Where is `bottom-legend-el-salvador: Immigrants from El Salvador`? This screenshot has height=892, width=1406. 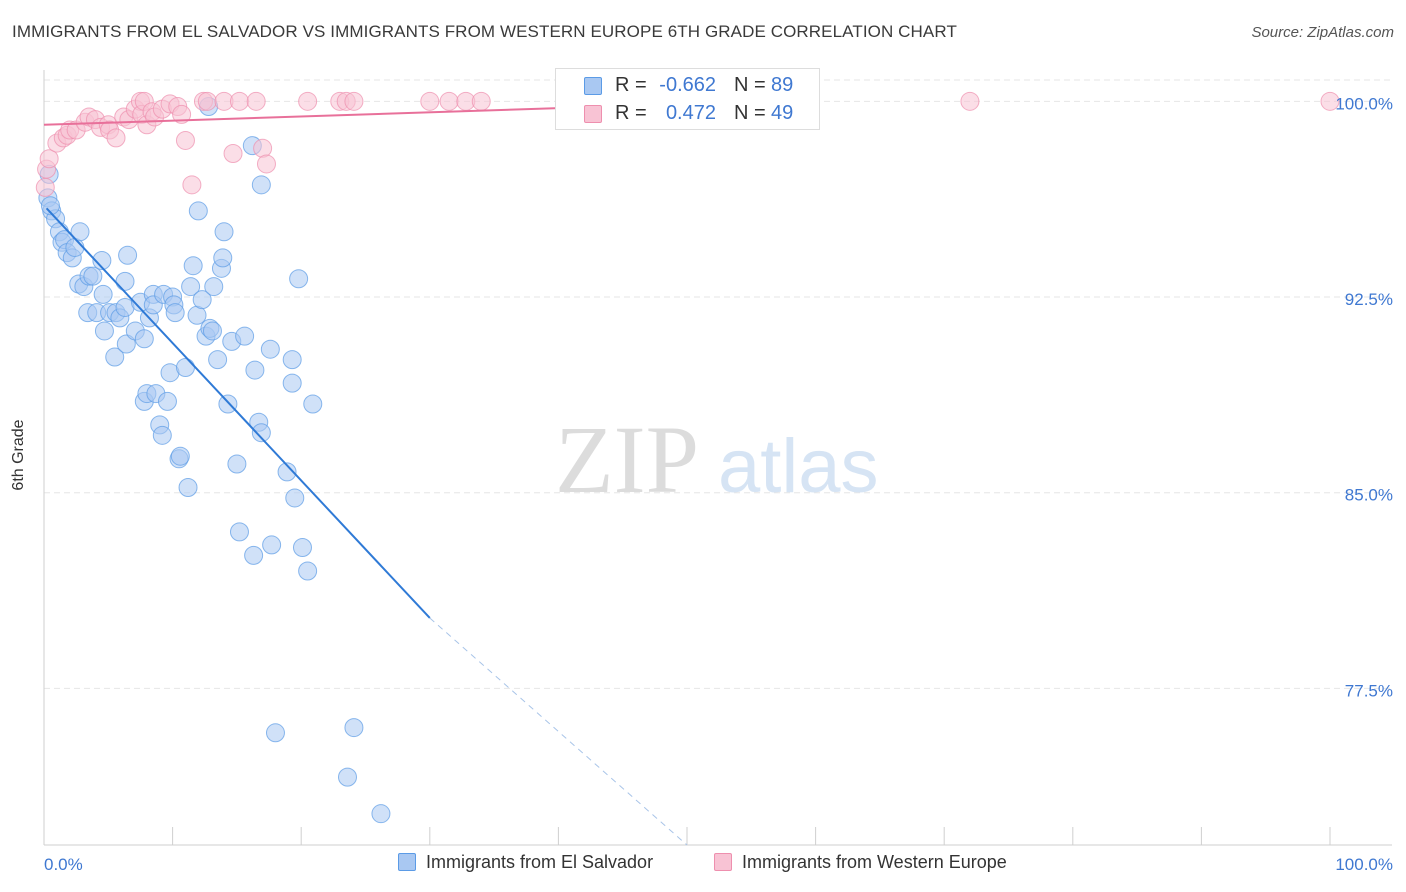 bottom-legend-el-salvador: Immigrants from El Salvador is located at coordinates (525, 862).